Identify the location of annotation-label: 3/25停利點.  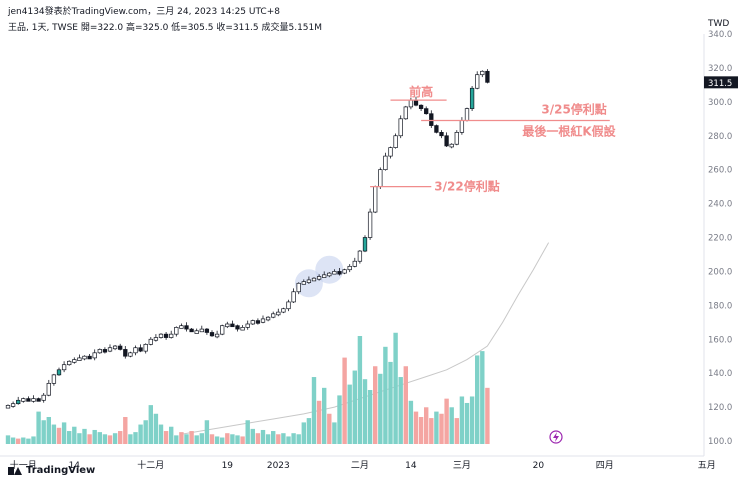
(573, 108).